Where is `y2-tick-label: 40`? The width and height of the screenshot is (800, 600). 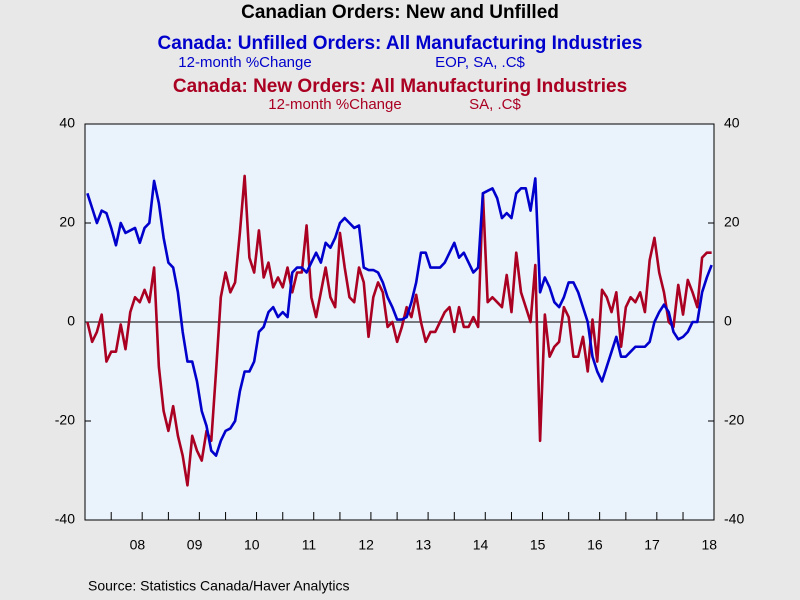 y2-tick-label: 40 is located at coordinates (732, 123).